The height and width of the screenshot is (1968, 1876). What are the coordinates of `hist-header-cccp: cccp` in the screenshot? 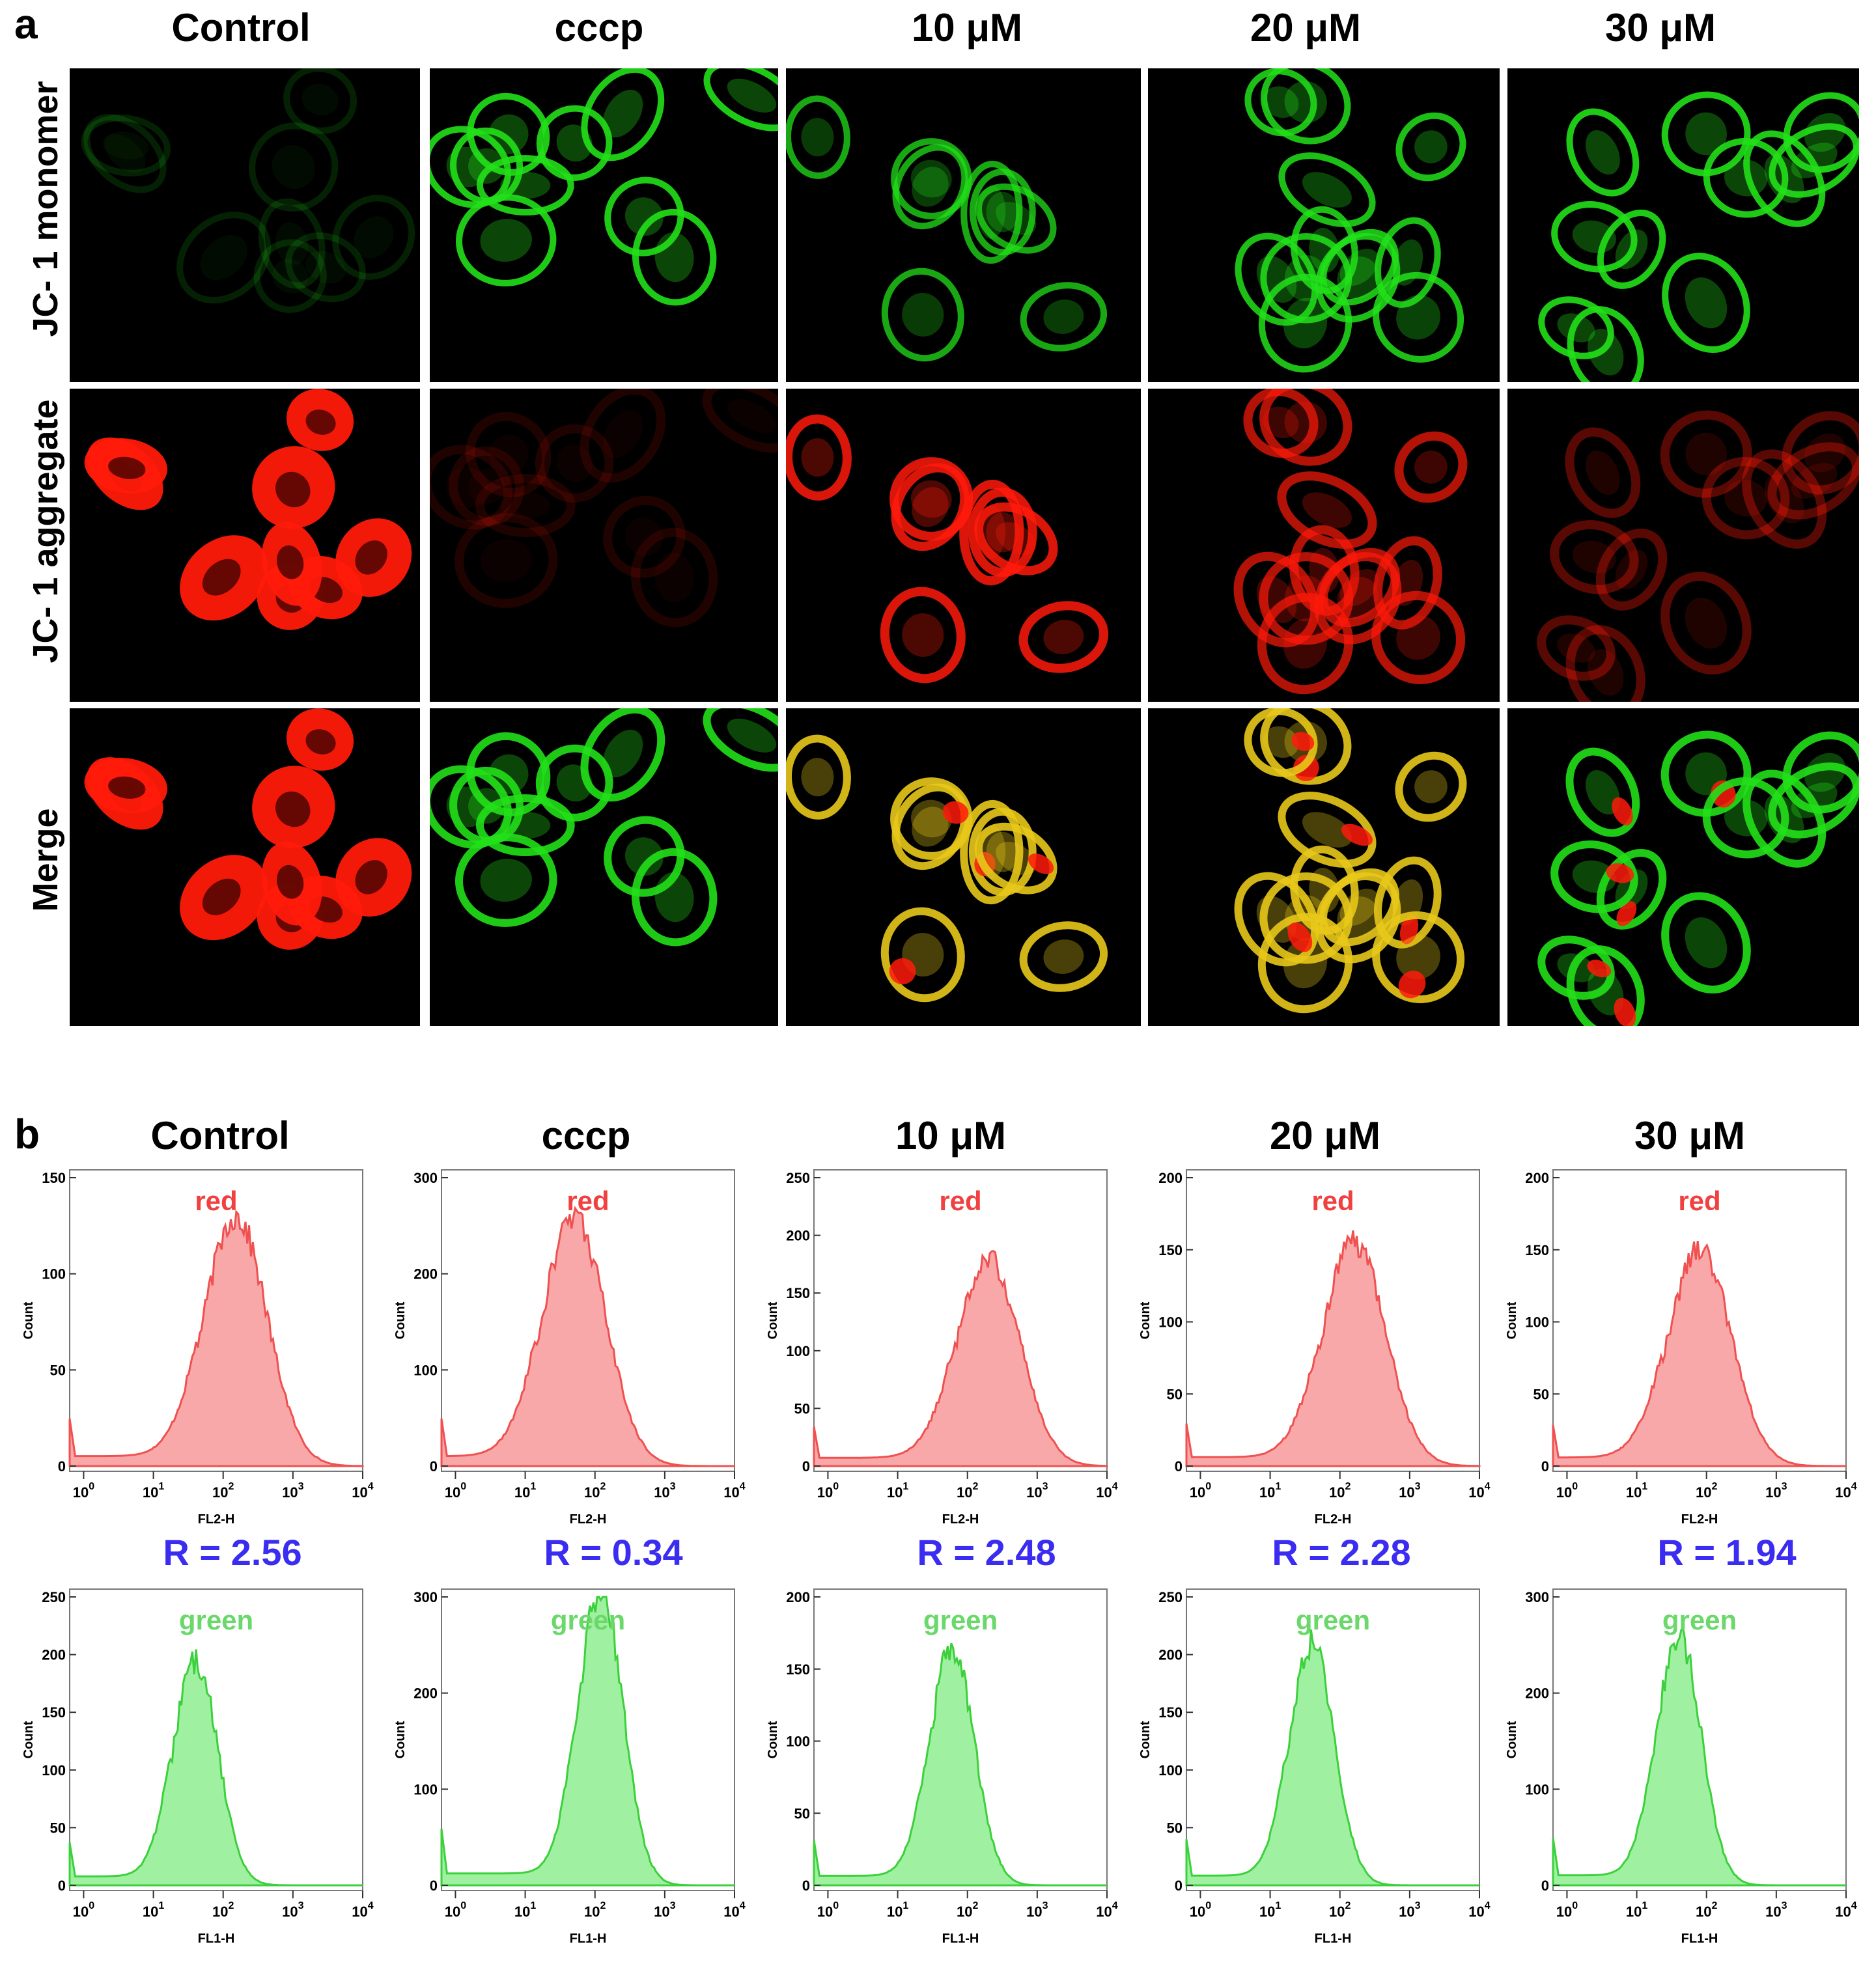 It's located at (586, 1135).